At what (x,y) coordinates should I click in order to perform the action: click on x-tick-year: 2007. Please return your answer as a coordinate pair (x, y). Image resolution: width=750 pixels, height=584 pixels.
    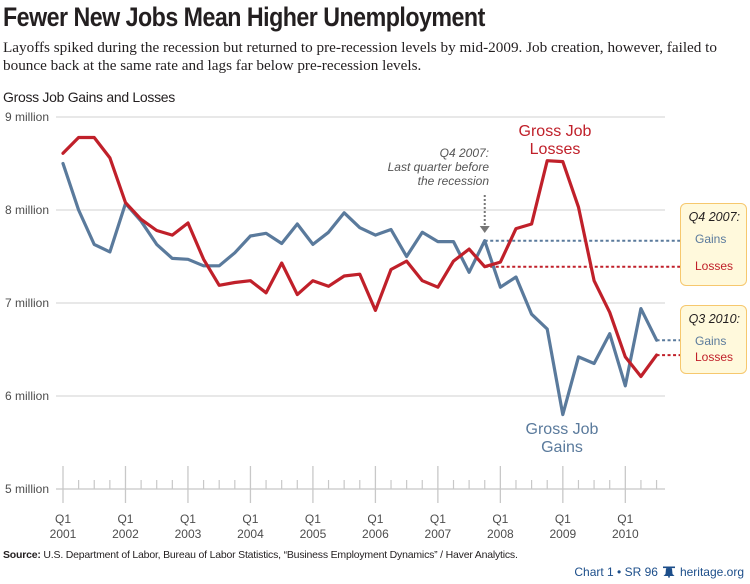
    Looking at the image, I should click on (438, 534).